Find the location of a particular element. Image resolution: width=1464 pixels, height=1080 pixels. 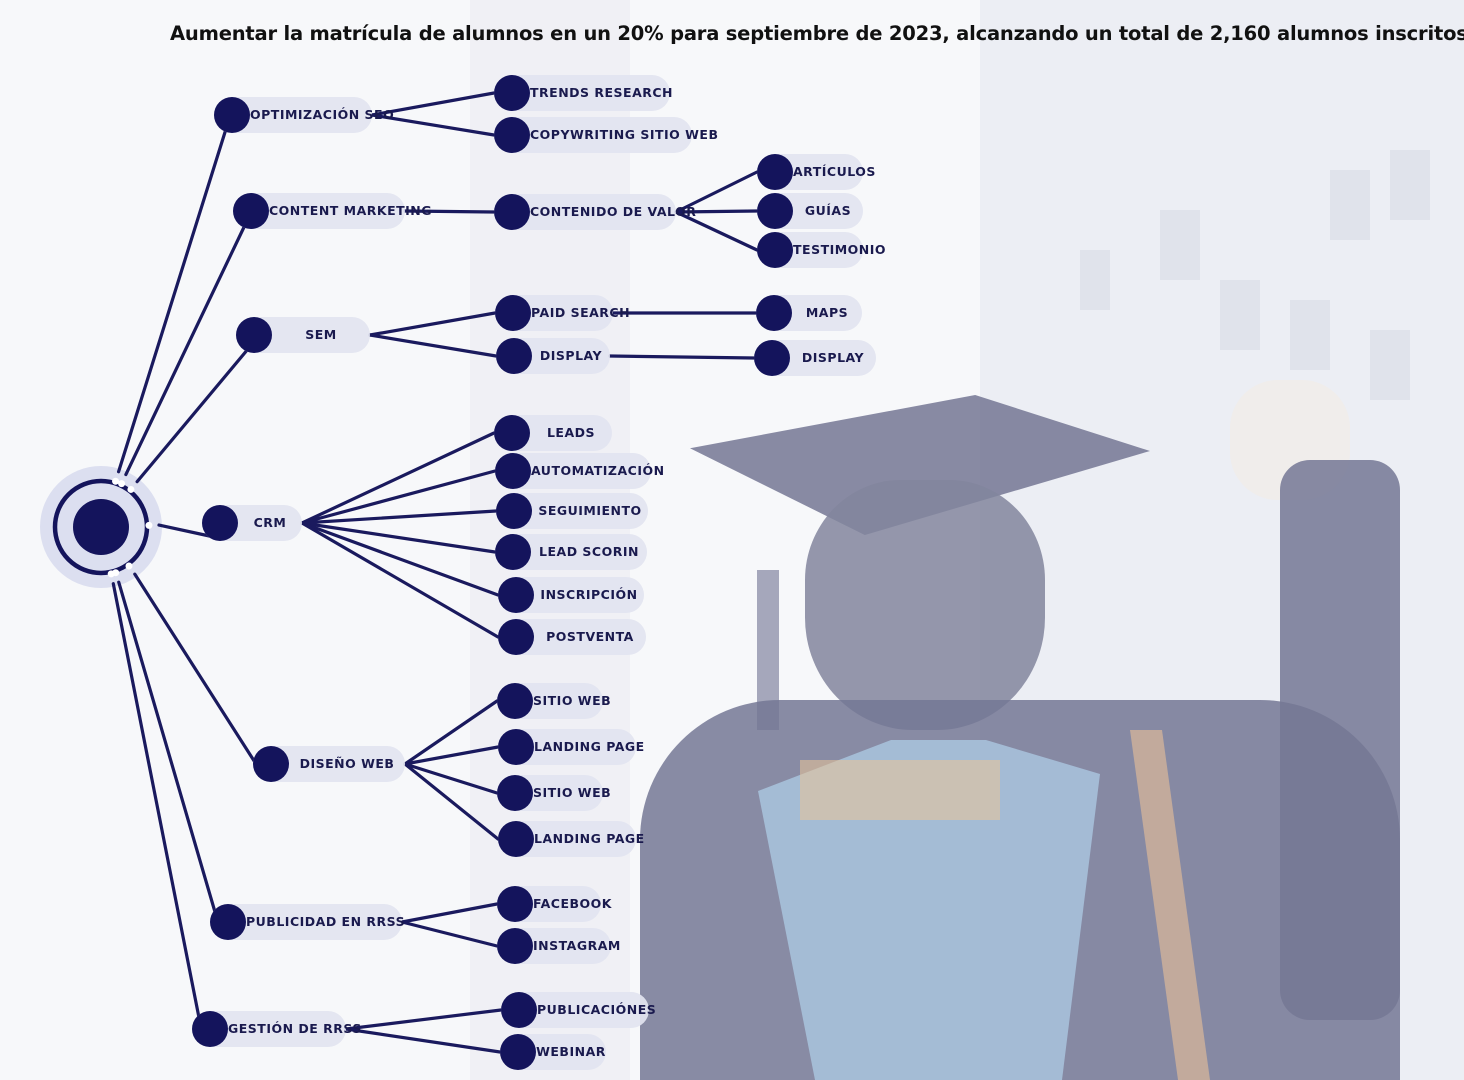

branch-6-label: GESTIÓN DE RRSS is located at coordinates (295, 1028).